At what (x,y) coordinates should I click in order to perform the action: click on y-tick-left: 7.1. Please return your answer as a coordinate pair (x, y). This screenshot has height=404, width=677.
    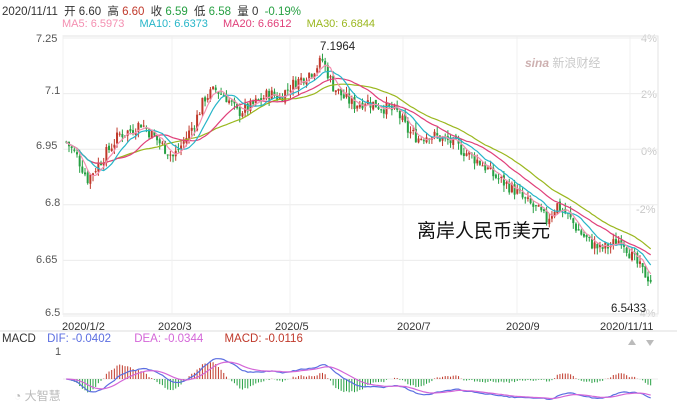
    Looking at the image, I should click on (53, 91).